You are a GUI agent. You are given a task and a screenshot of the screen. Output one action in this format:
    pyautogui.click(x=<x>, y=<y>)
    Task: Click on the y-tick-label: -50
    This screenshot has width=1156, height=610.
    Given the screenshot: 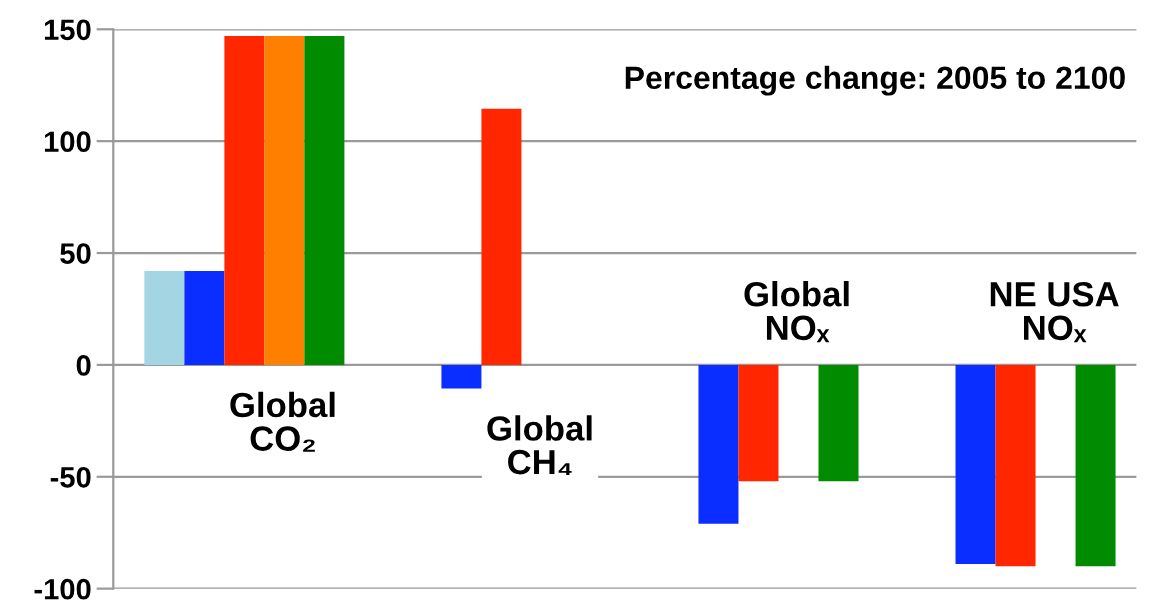 What is the action you would take?
    pyautogui.click(x=70, y=477)
    